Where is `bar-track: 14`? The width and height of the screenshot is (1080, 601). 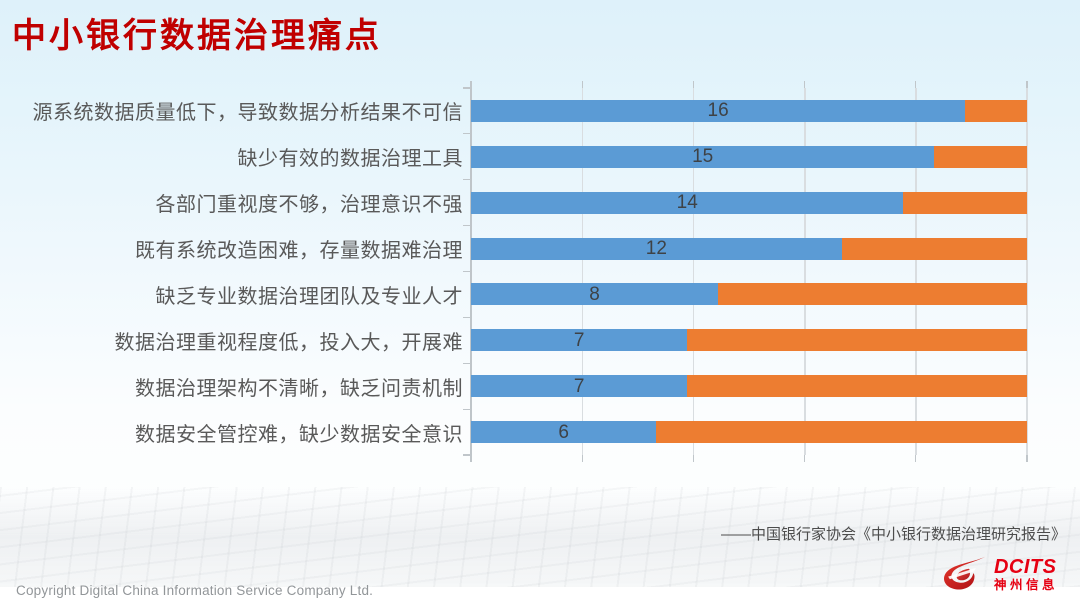 bar-track: 14 is located at coordinates (749, 202).